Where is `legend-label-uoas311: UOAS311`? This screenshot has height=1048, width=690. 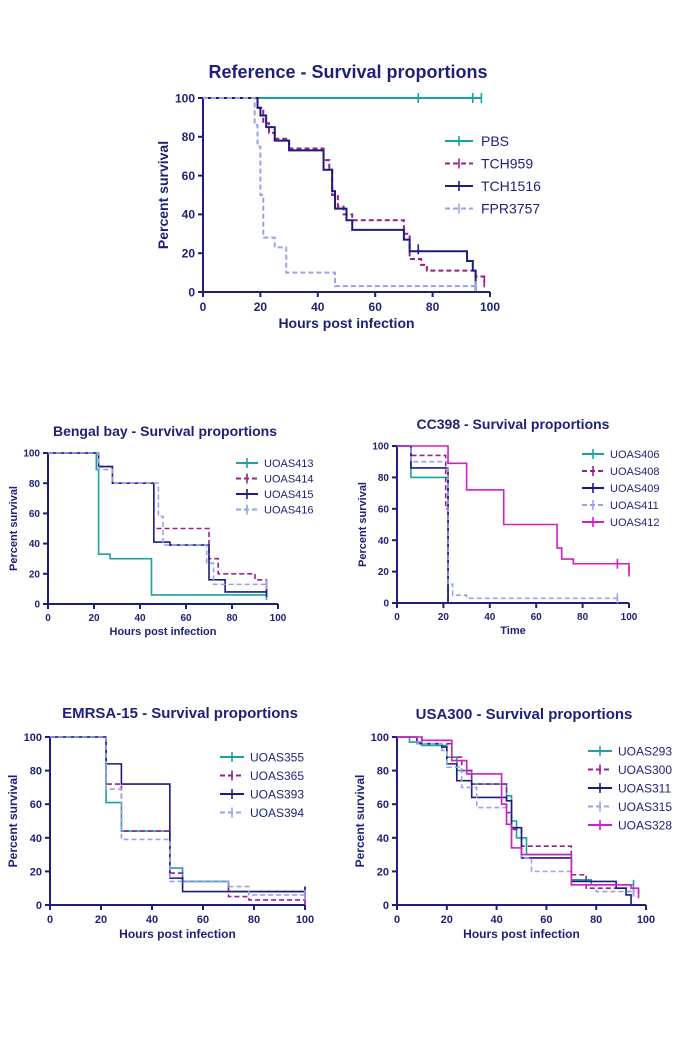 legend-label-uoas311: UOAS311 is located at coordinates (644, 788).